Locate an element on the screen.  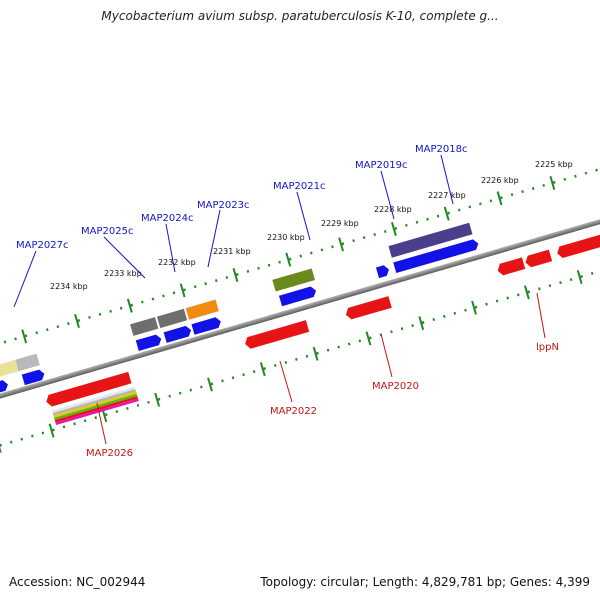
gene-label-map2021c: MAP2021c is located at coordinates (299, 186).